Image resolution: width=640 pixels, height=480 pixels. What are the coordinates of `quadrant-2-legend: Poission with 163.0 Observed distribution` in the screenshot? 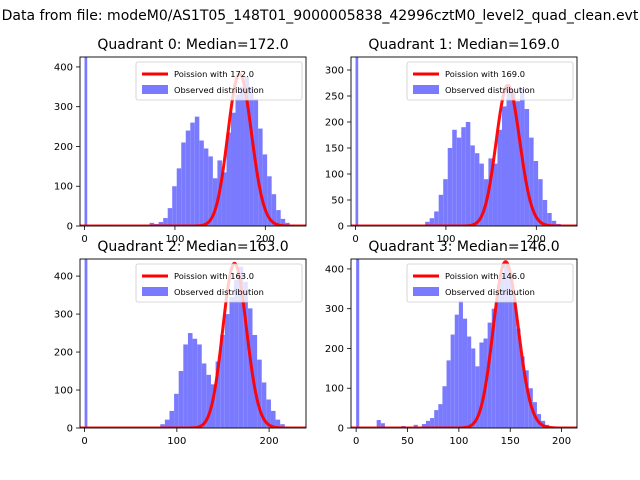 It's located at (219, 283).